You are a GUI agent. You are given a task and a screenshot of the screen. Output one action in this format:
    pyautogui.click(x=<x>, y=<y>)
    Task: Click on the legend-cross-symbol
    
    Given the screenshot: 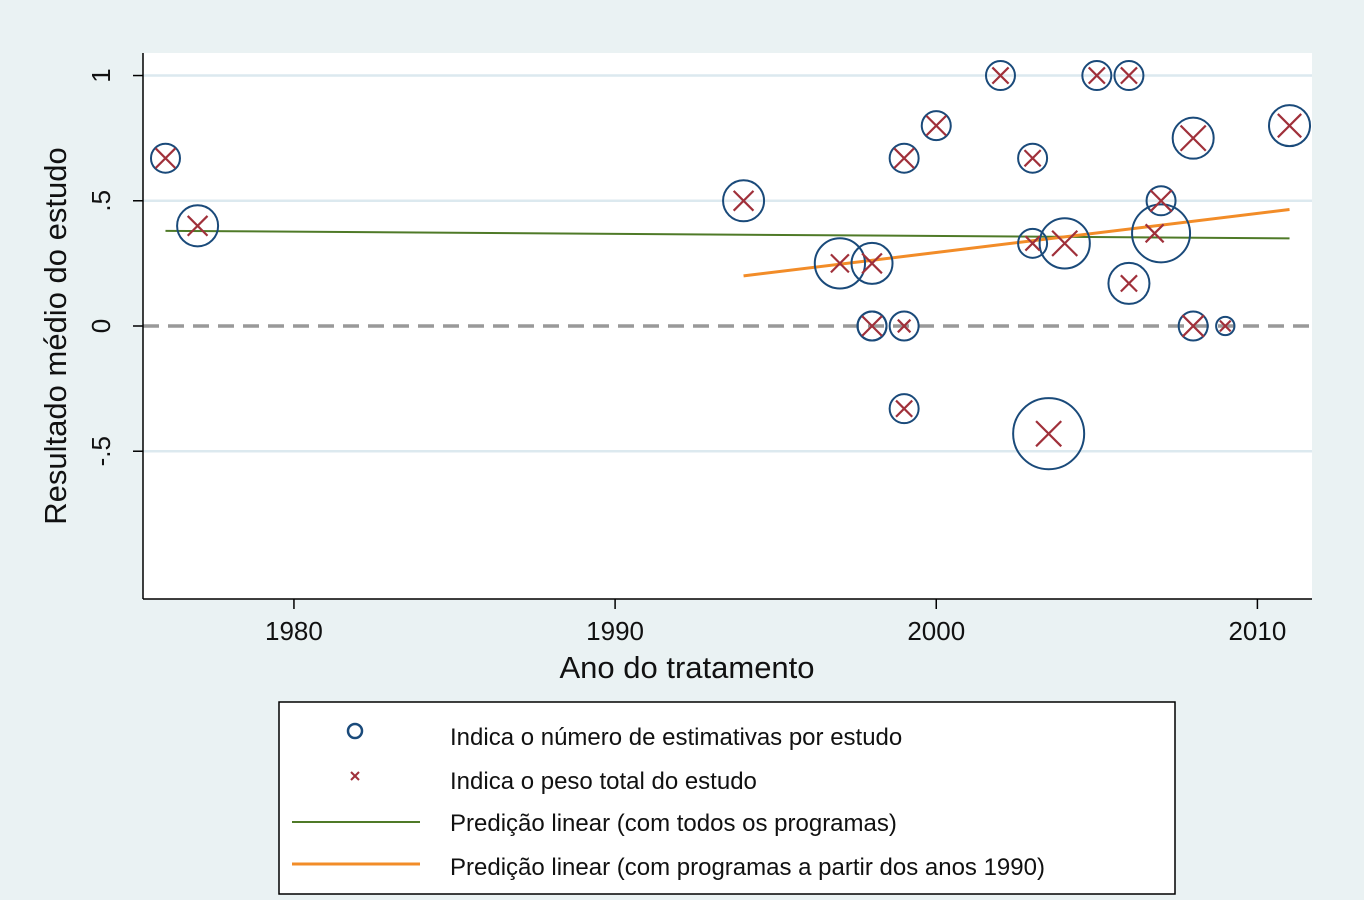 What is the action you would take?
    pyautogui.click(x=355, y=776)
    